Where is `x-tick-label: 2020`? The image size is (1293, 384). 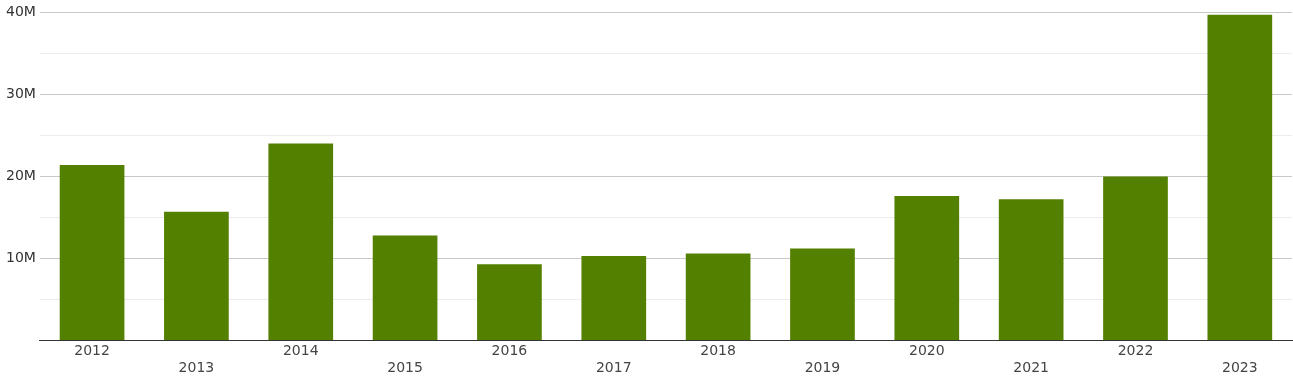
x-tick-label: 2020 is located at coordinates (926, 350).